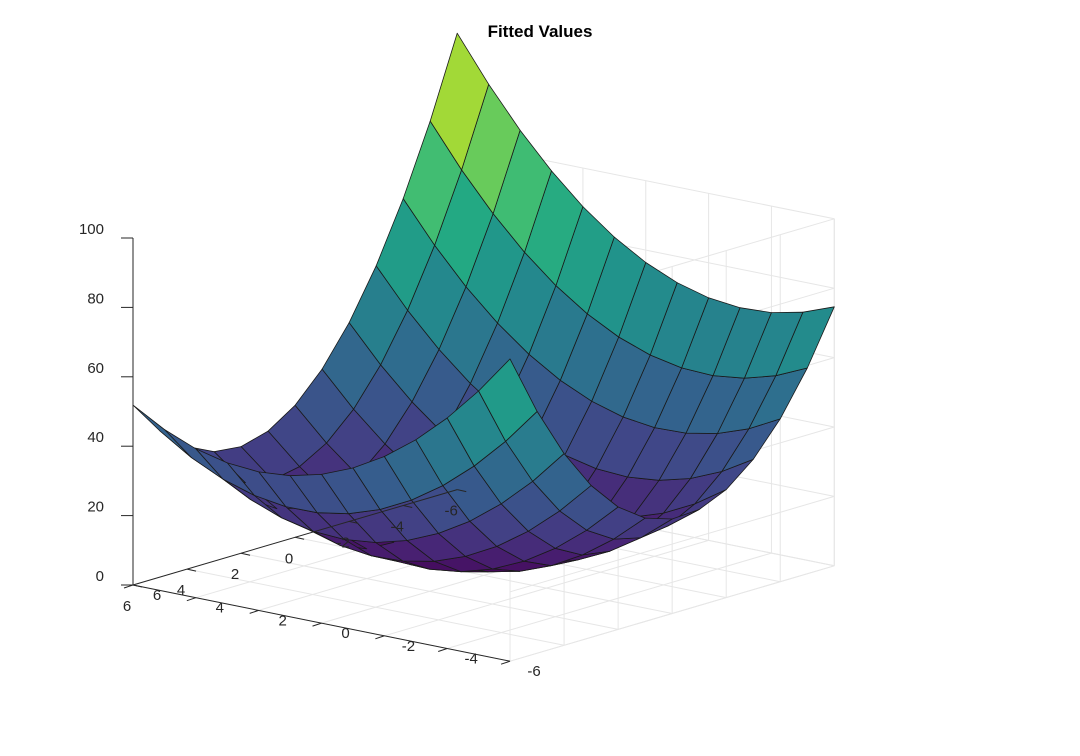 Image resolution: width=1080 pixels, height=756 pixels. I want to click on y-tick-label: 0, so click(345, 633).